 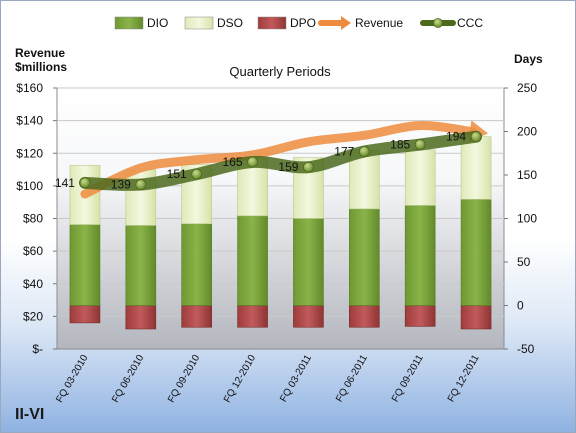 I want to click on ccc-data-label: 177, so click(x=344, y=152).